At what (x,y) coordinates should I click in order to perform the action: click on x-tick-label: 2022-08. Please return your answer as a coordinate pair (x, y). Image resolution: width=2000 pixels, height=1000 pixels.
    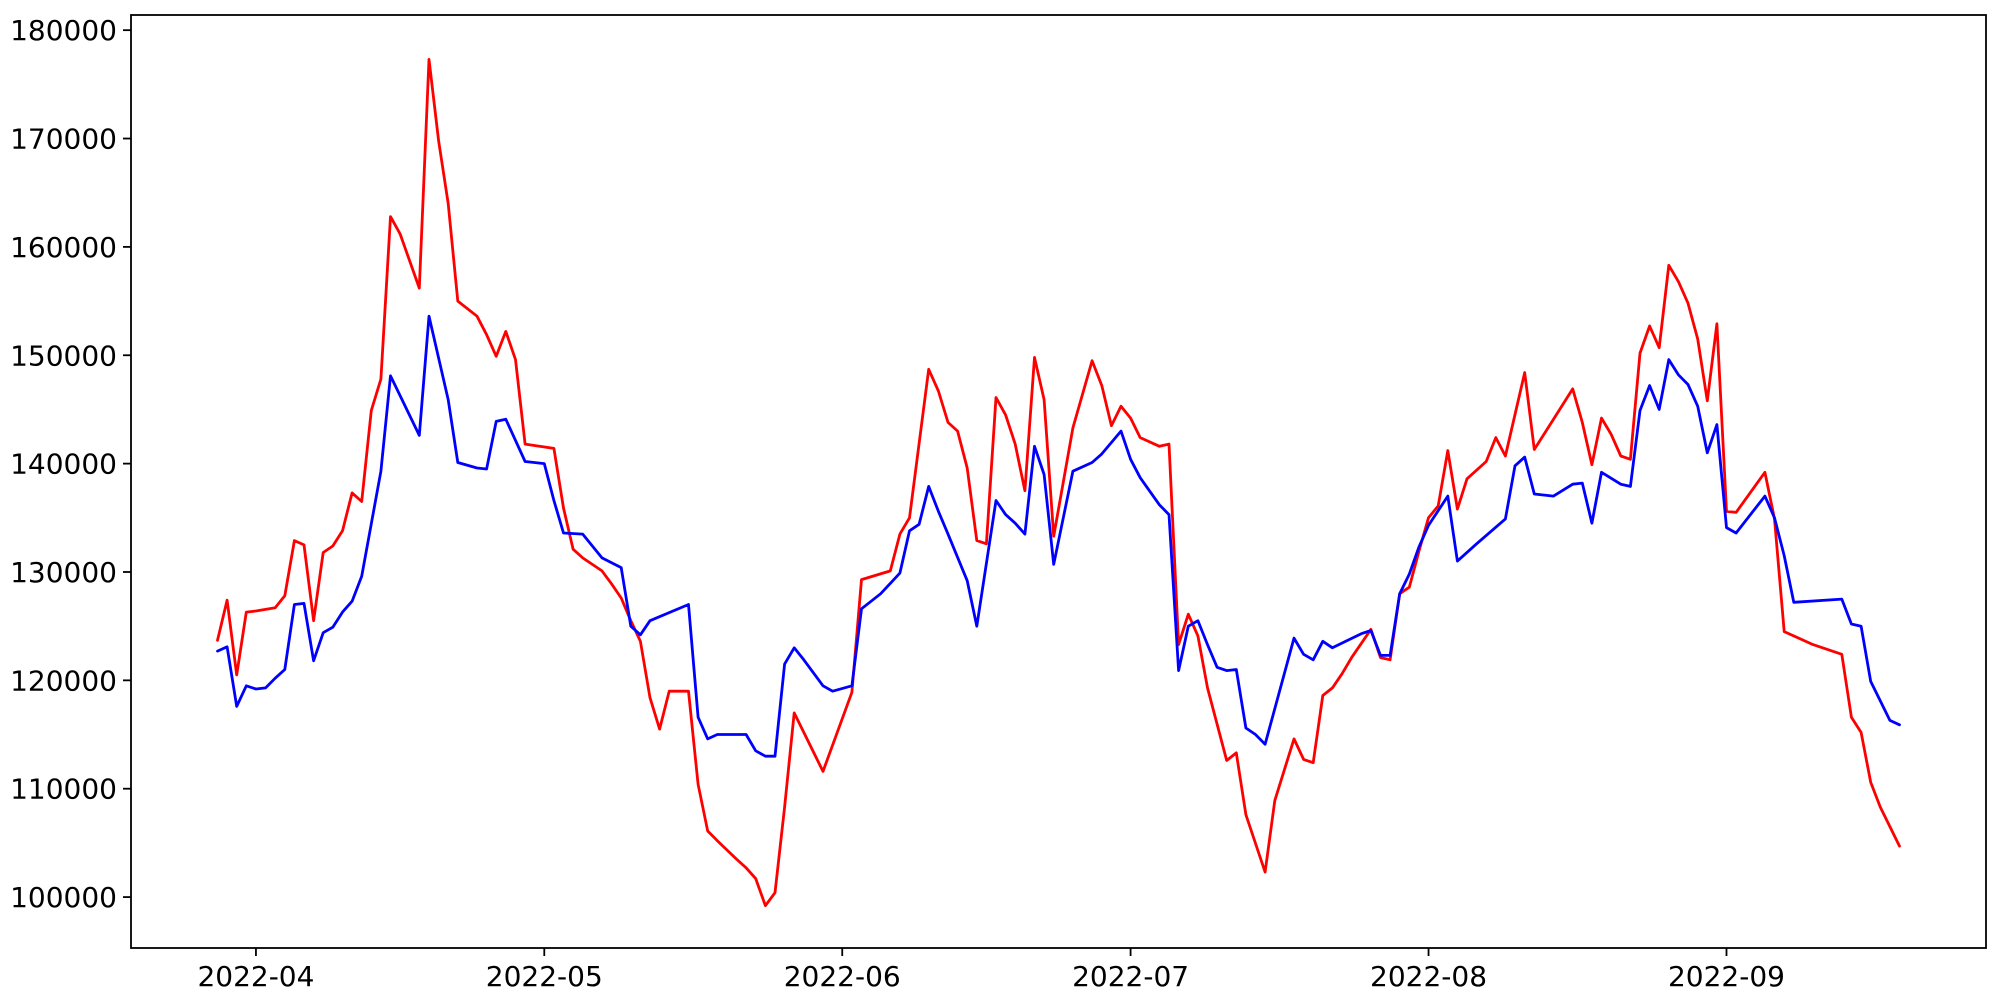
    Looking at the image, I should click on (1428, 976).